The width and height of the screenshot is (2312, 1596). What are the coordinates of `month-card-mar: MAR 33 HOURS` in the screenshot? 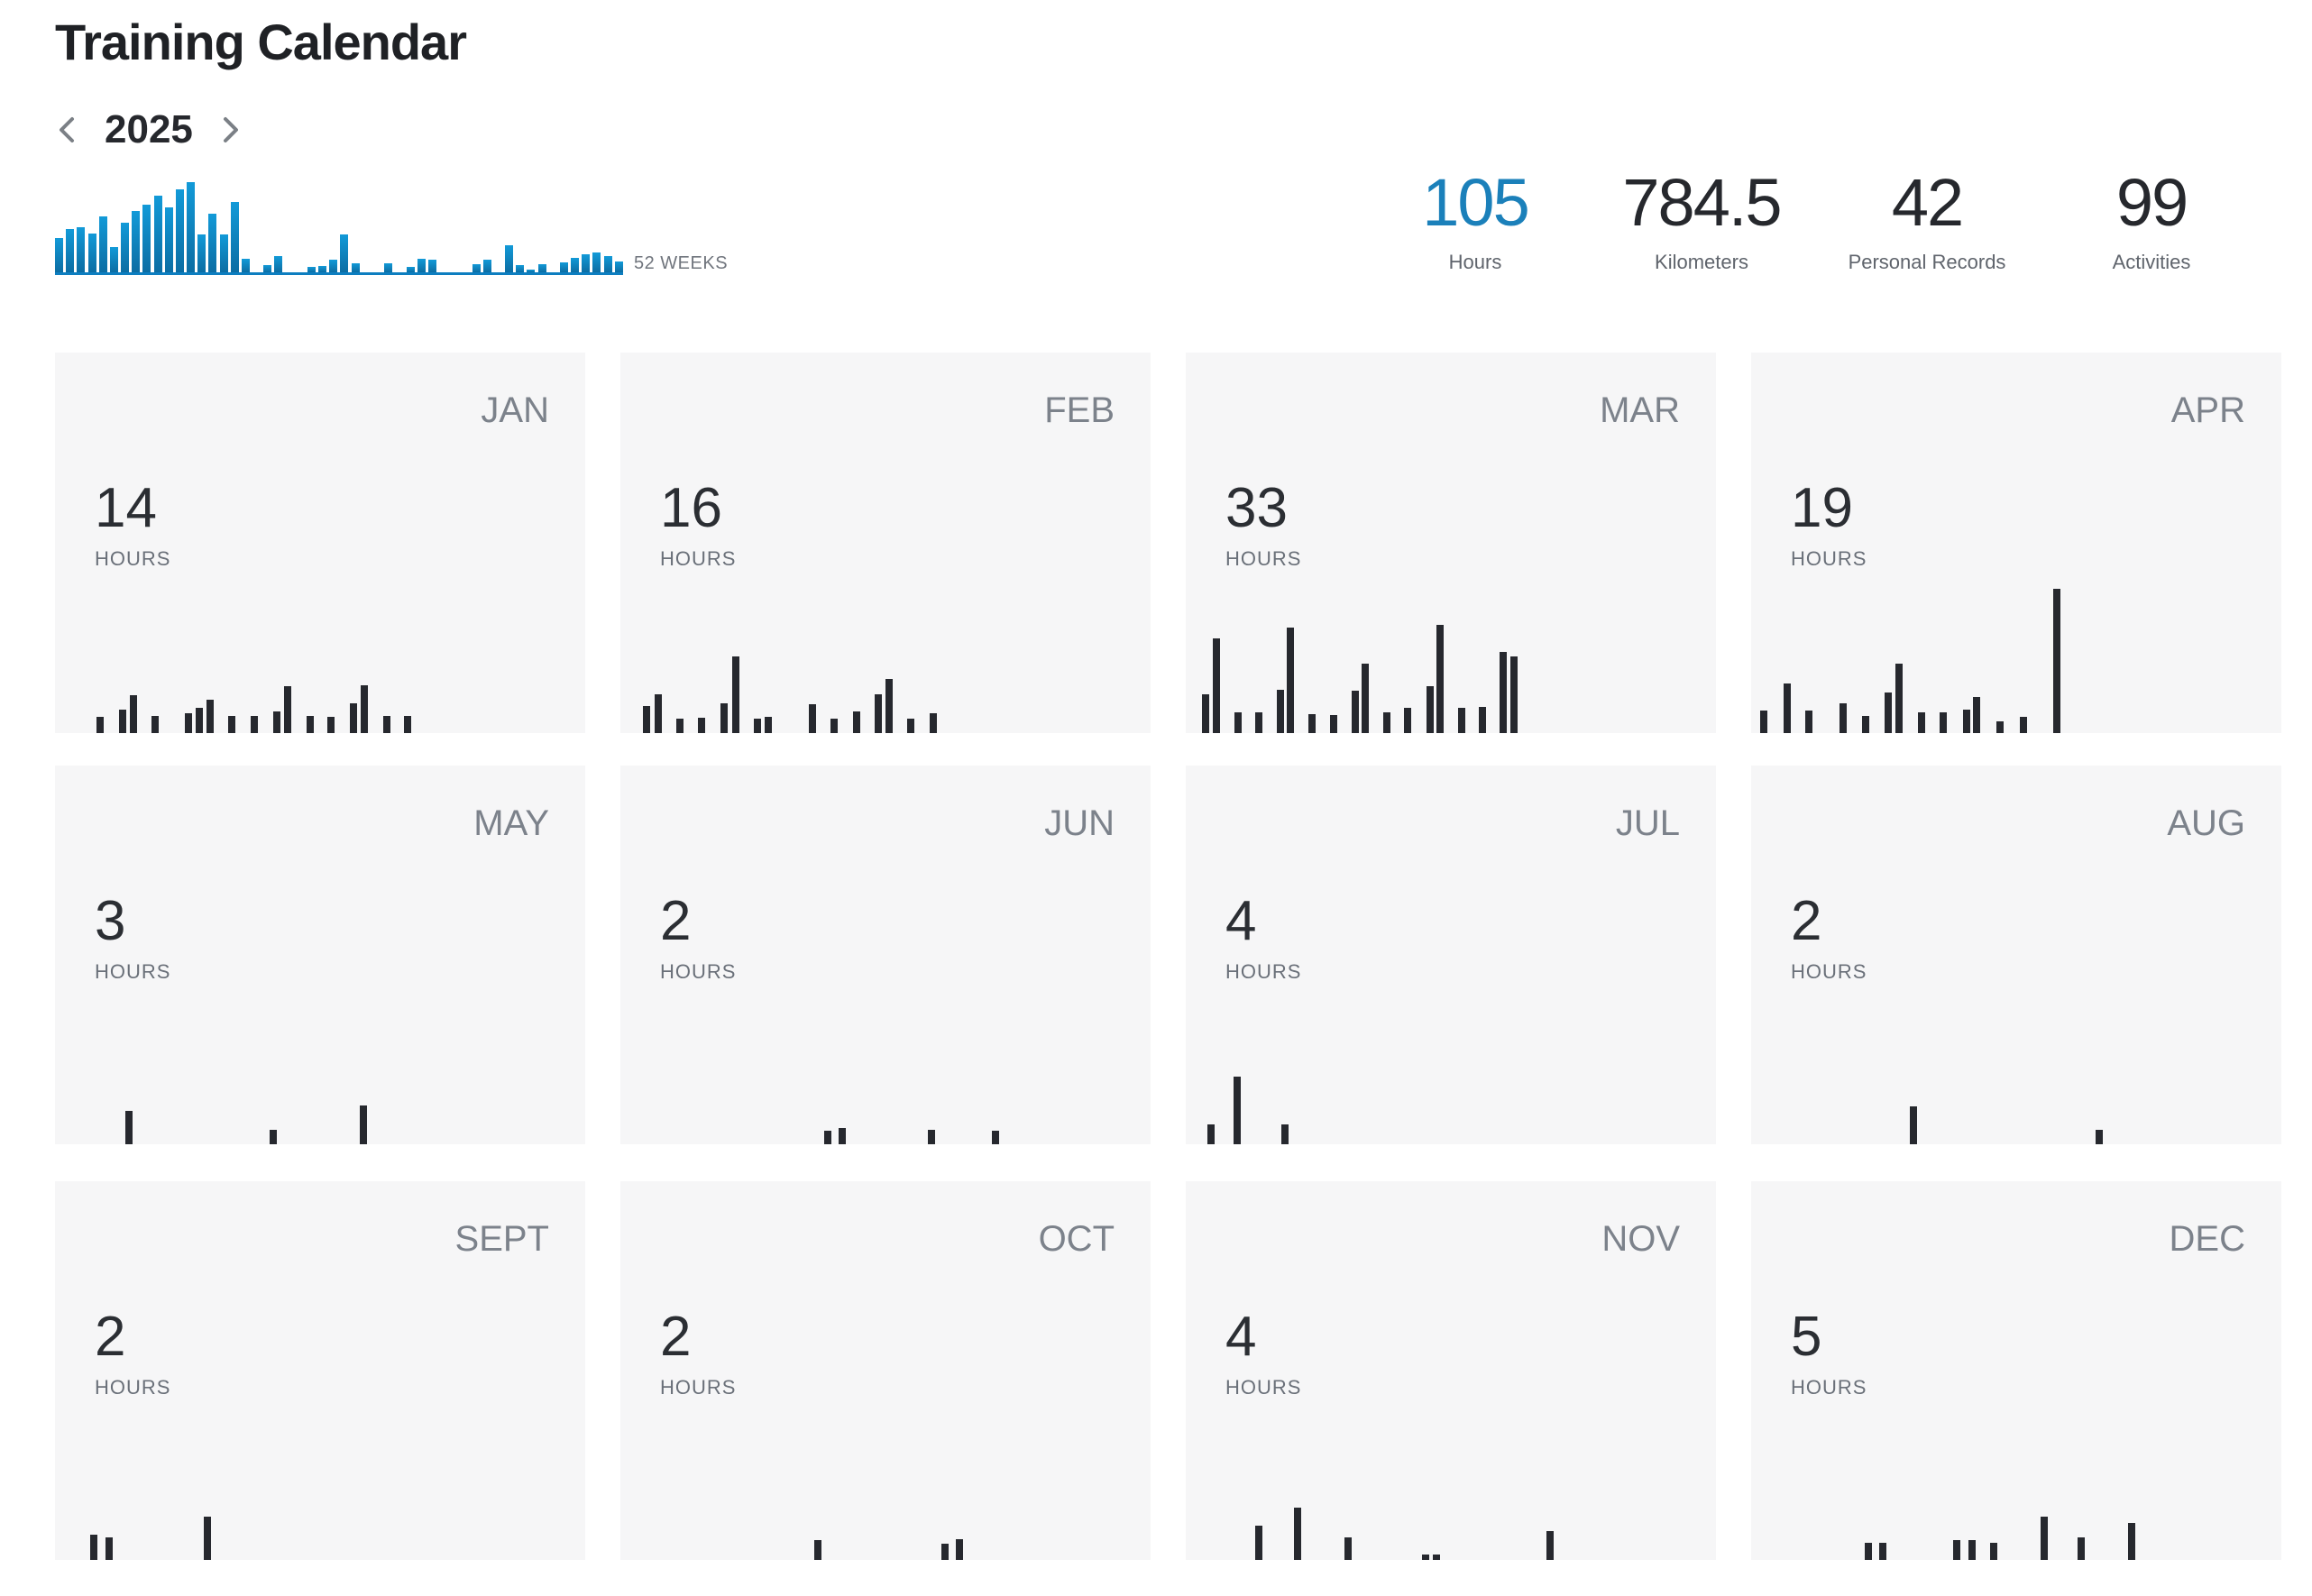 It's located at (1451, 543).